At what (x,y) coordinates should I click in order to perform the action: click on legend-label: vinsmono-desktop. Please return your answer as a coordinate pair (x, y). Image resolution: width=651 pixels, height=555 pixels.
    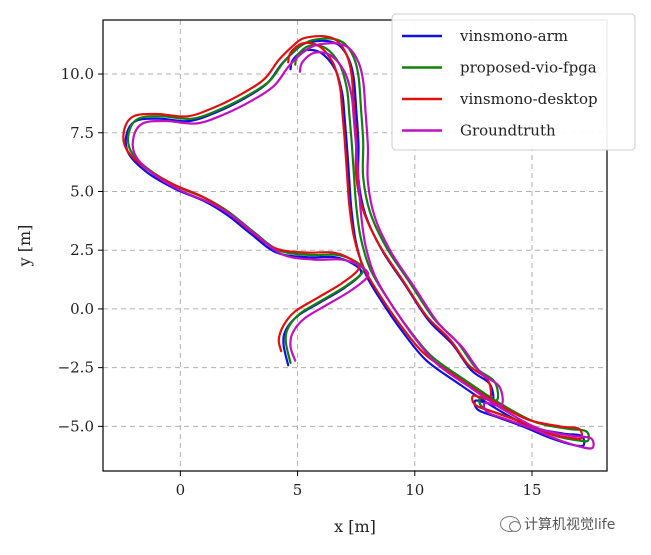
    Looking at the image, I should click on (528, 99).